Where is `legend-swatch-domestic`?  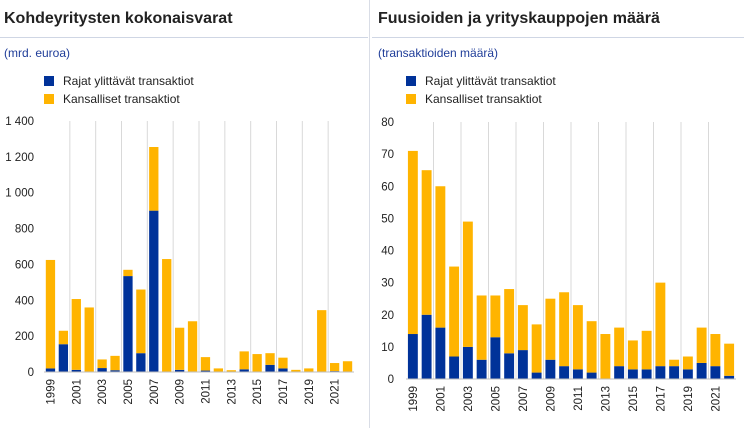 legend-swatch-domestic is located at coordinates (49, 99).